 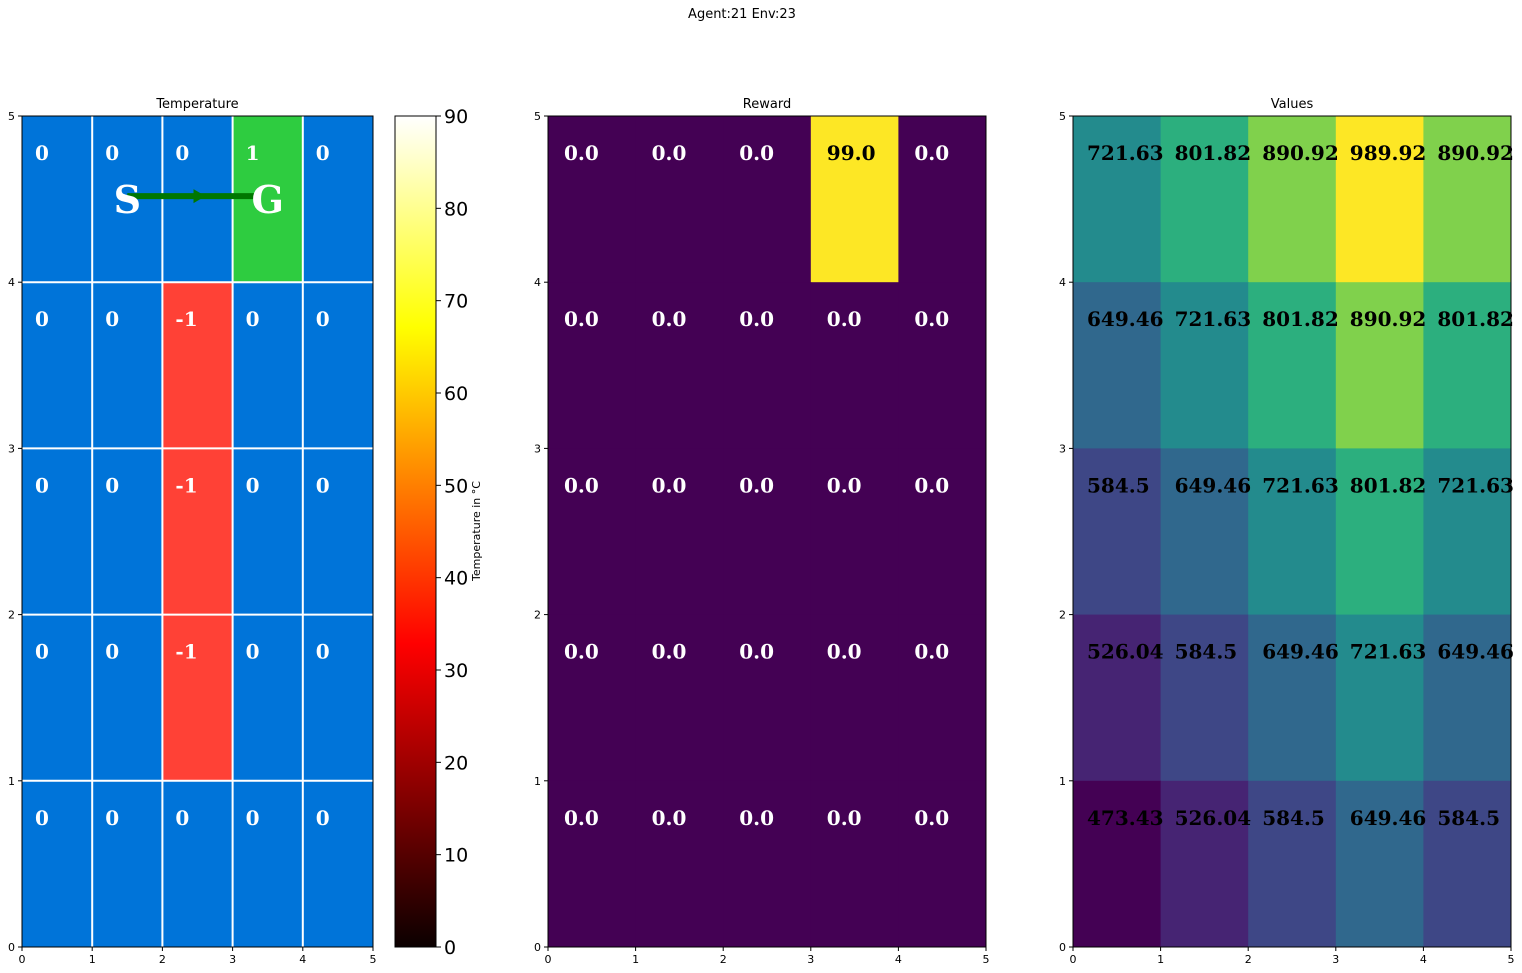 What do you see at coordinates (415, 531) in the screenshot?
I see `colorbar-gradient` at bounding box center [415, 531].